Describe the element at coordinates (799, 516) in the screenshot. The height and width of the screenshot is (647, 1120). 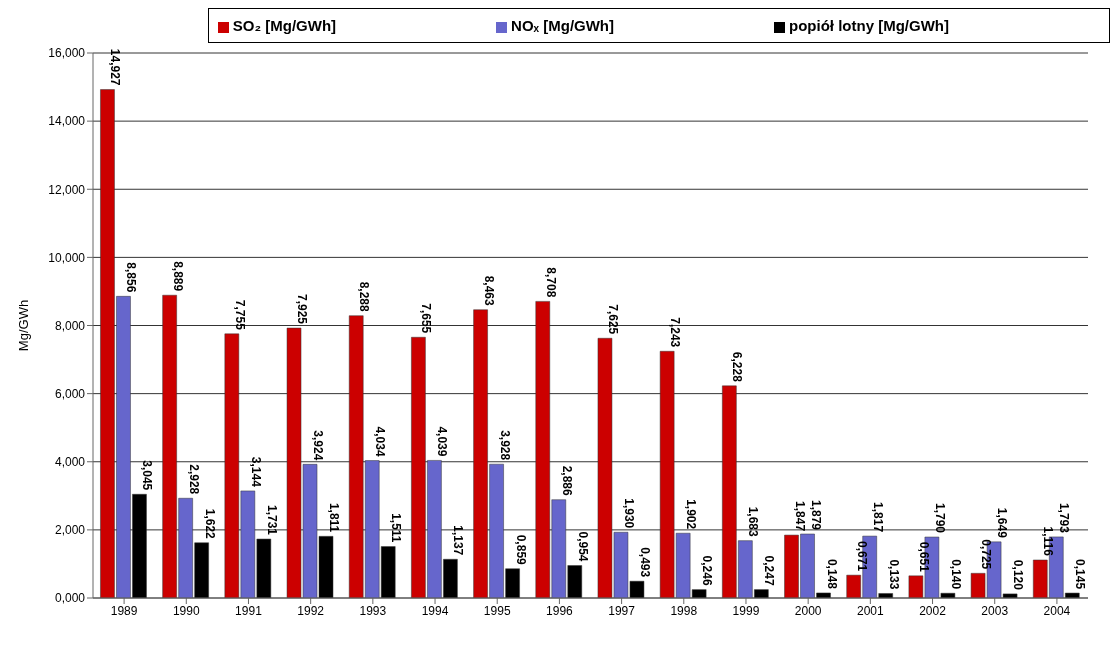
I see `data-label: 1,847` at that location.